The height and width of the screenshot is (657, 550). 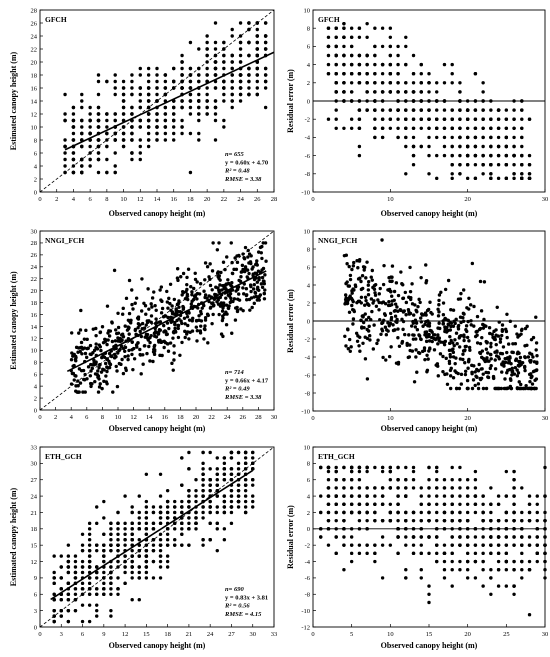 What do you see at coordinates (157, 101) in the screenshot?
I see `one-to-one-line` at bounding box center [157, 101].